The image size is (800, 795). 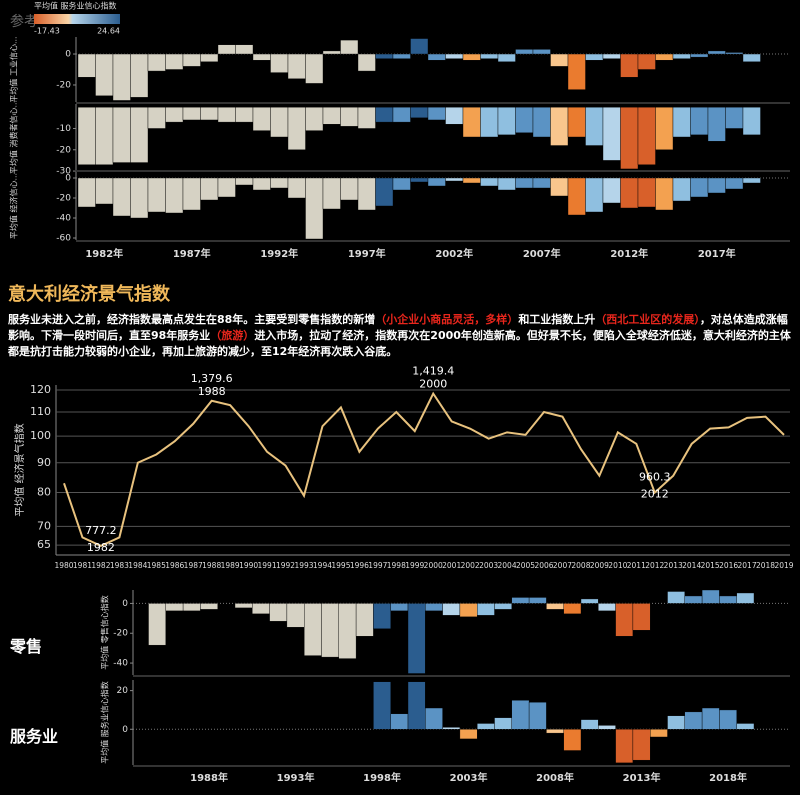 I want to click on x-tick-label: 1992年, so click(x=279, y=253).